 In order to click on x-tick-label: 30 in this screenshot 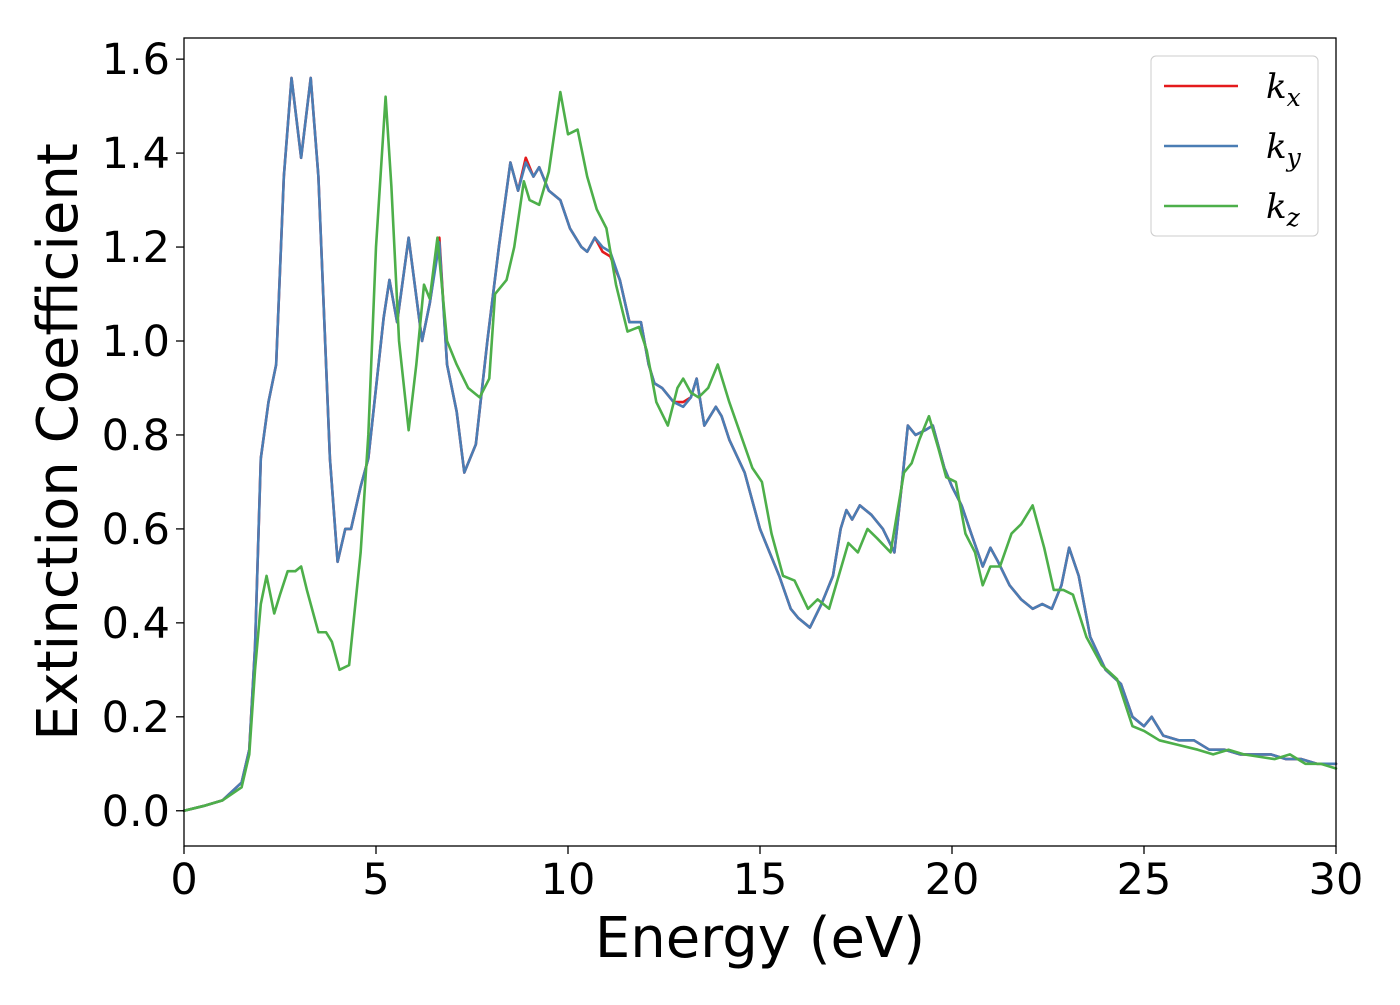, I will do `click(1336, 880)`.